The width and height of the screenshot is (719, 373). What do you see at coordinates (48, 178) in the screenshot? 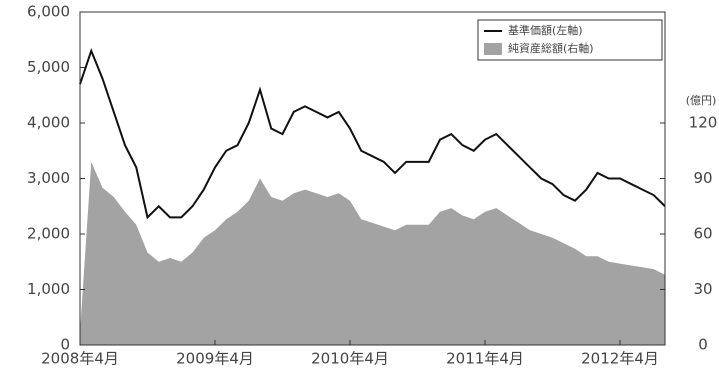
I see `y-tick-label: 3,000` at bounding box center [48, 178].